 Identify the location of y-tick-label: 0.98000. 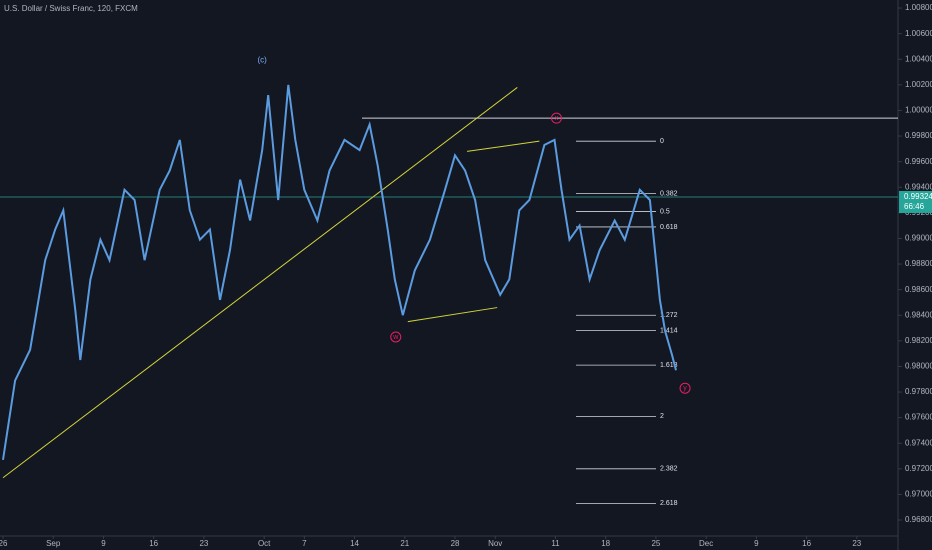
(918, 366).